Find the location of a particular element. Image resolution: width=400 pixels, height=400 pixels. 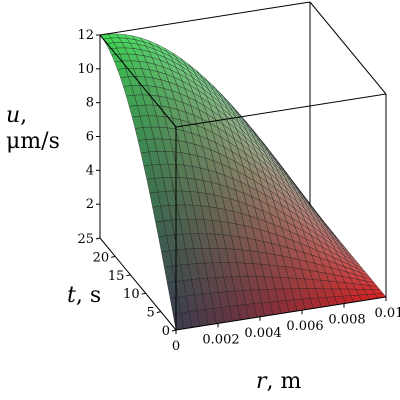

u-tick-label: 8 is located at coordinates (90, 103).